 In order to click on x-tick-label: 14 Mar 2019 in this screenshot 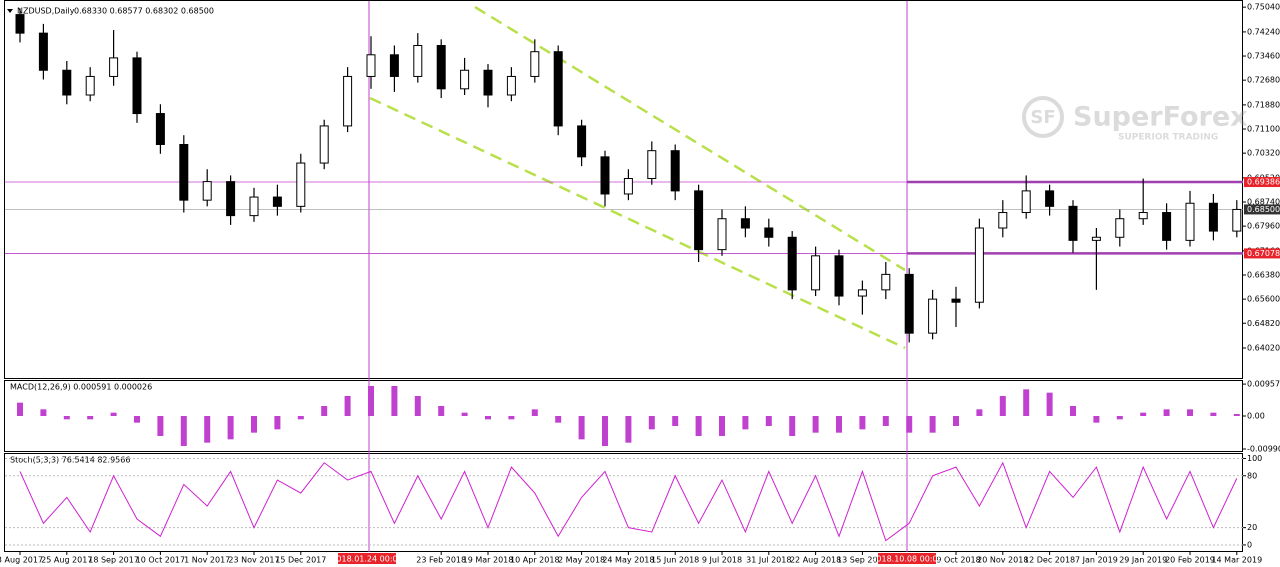, I will do `click(1236, 560)`.